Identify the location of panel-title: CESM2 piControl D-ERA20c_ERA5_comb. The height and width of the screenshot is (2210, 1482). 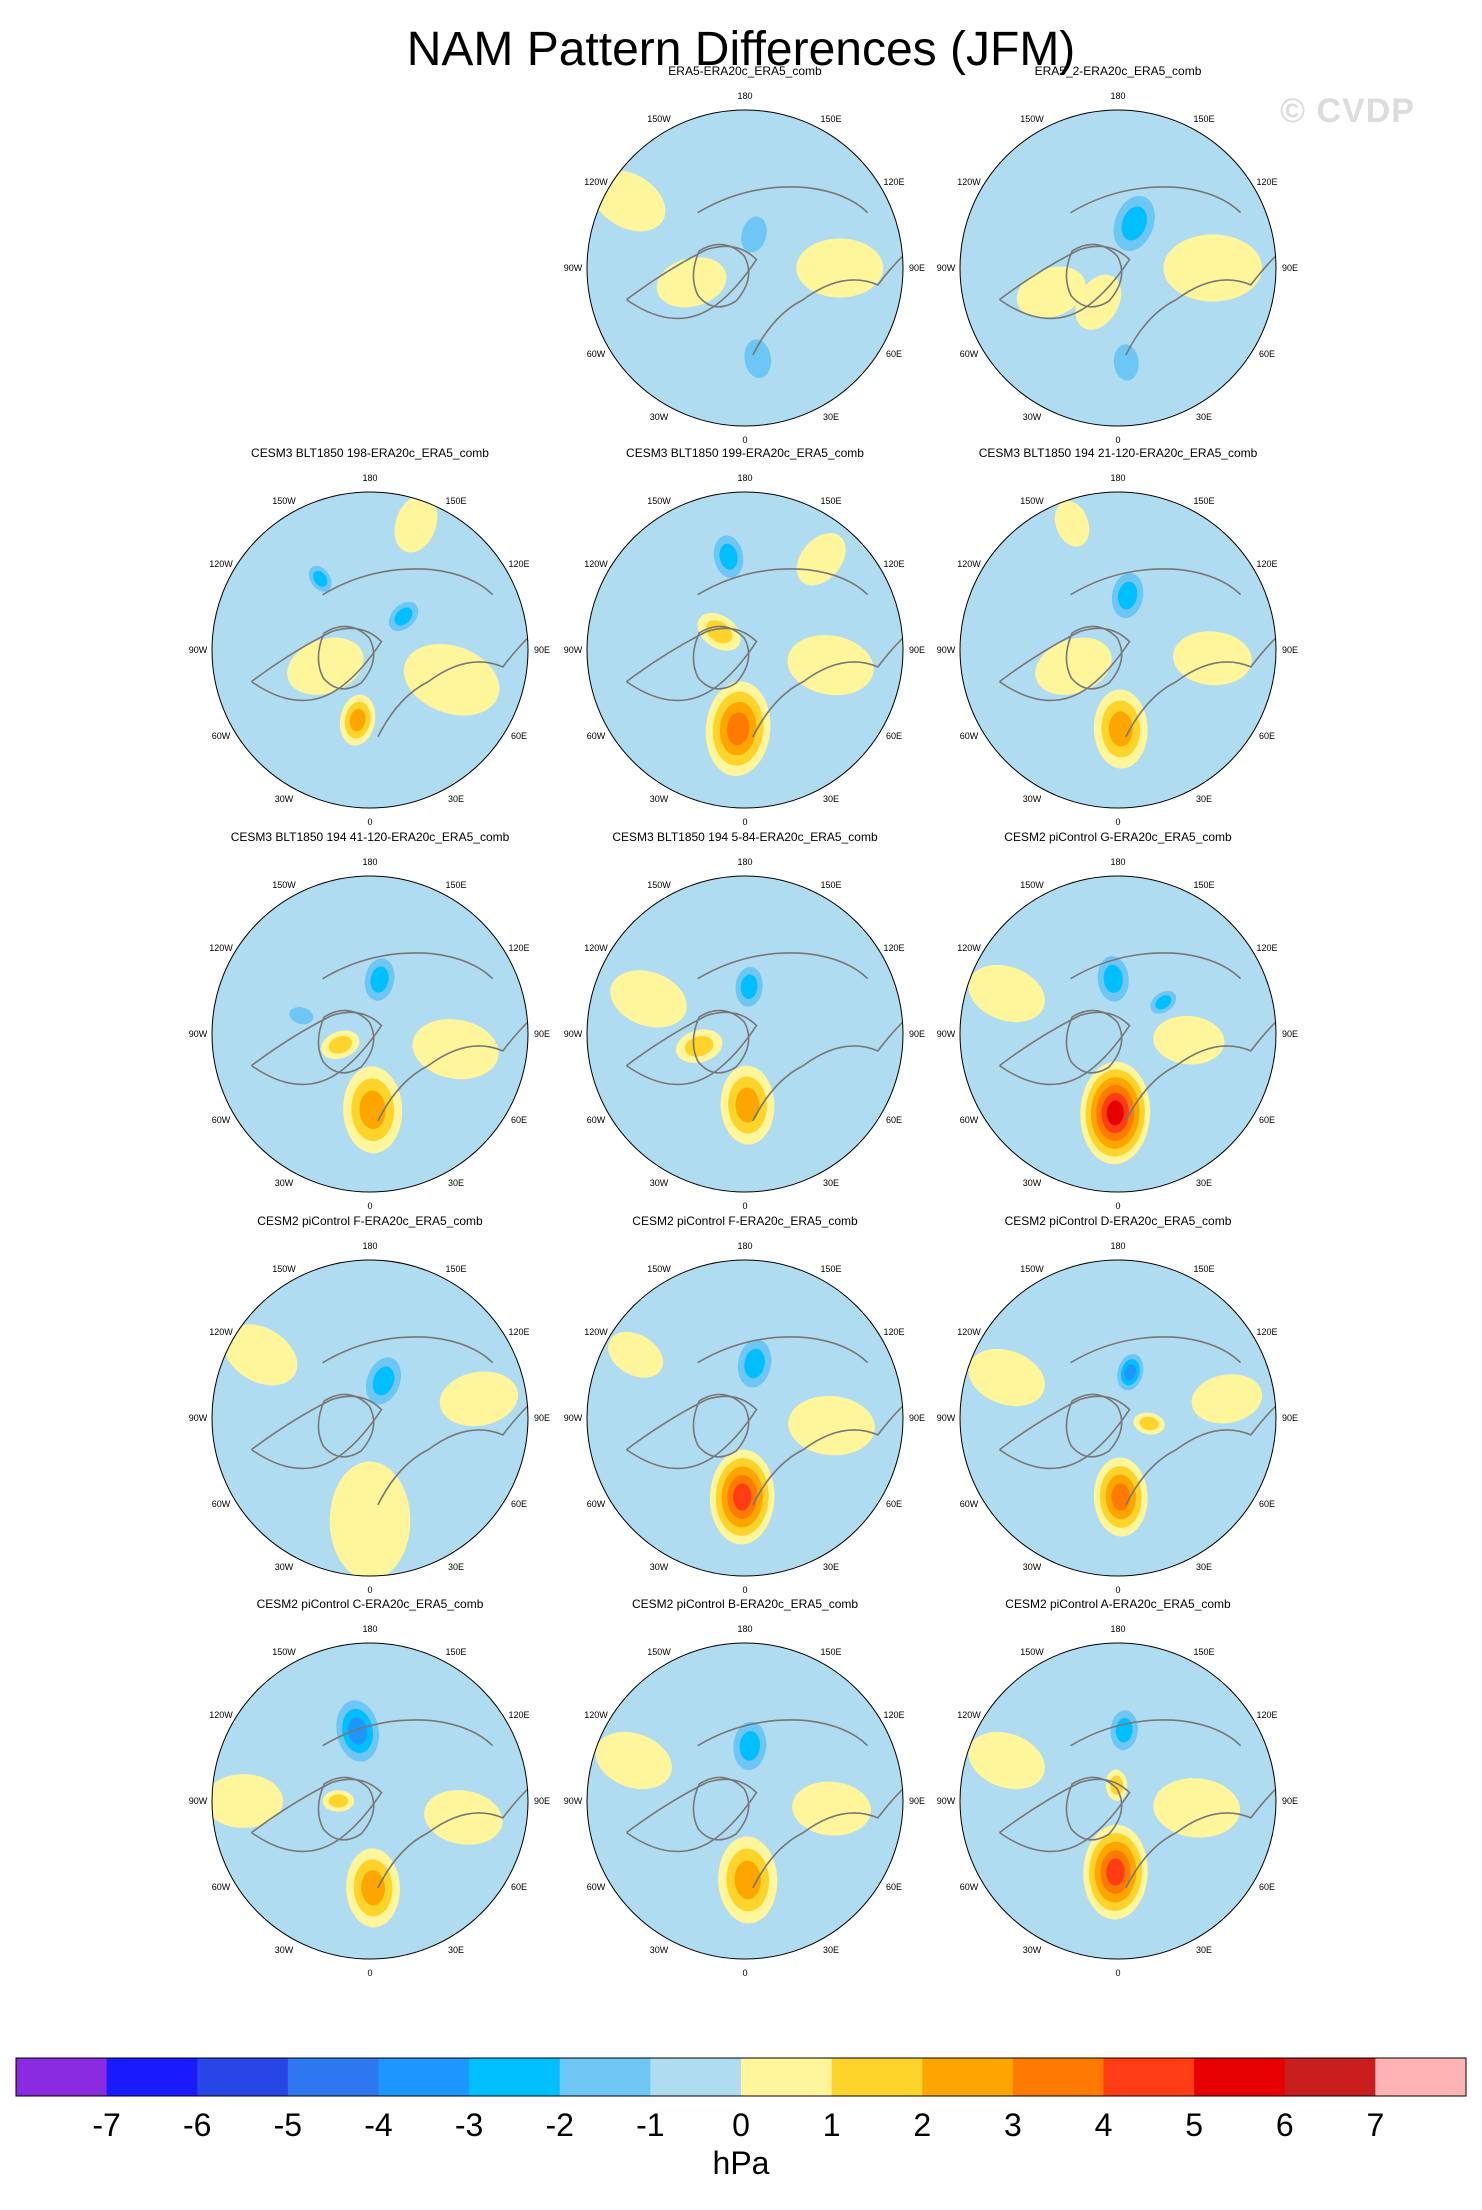
(1118, 1221).